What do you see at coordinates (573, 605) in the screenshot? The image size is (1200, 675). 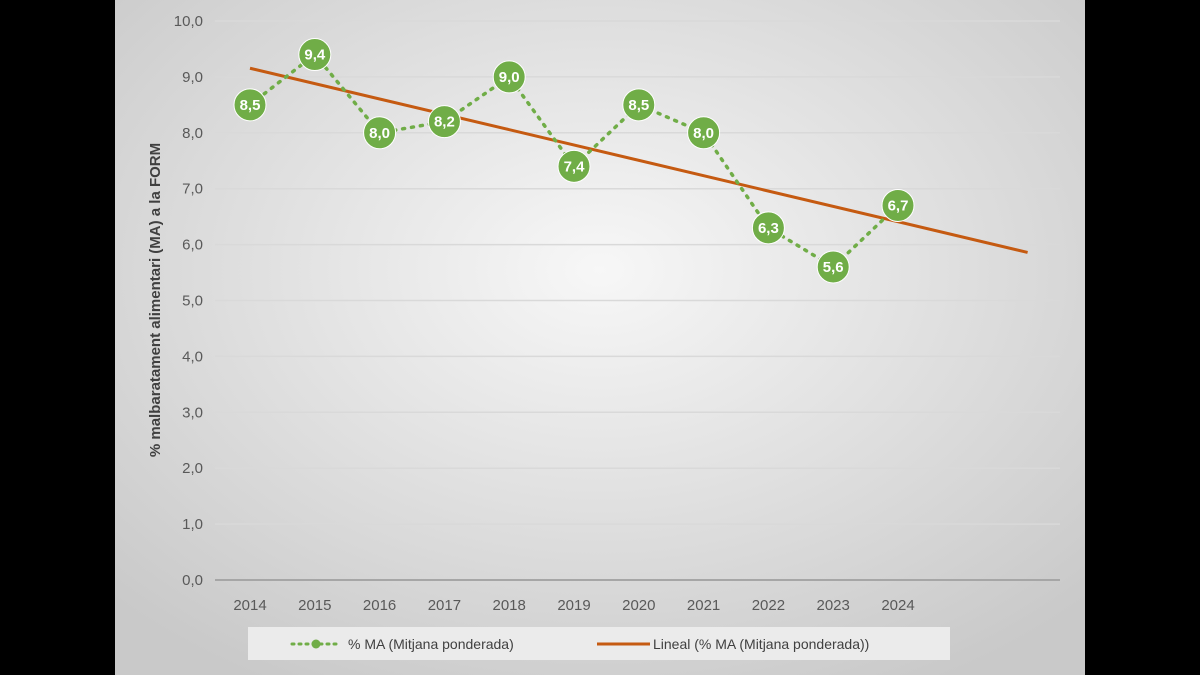 I see `x-tick-label: 2019` at bounding box center [573, 605].